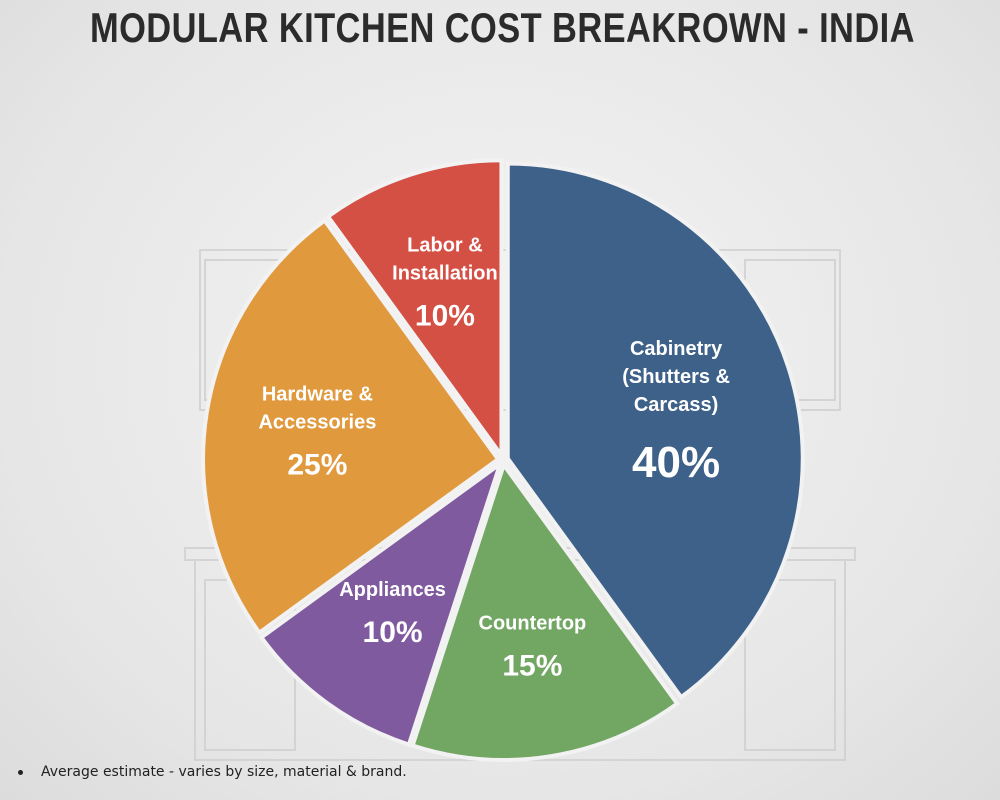 Image resolution: width=1000 pixels, height=800 pixels. I want to click on slice-value-label: 25%, so click(317, 465).